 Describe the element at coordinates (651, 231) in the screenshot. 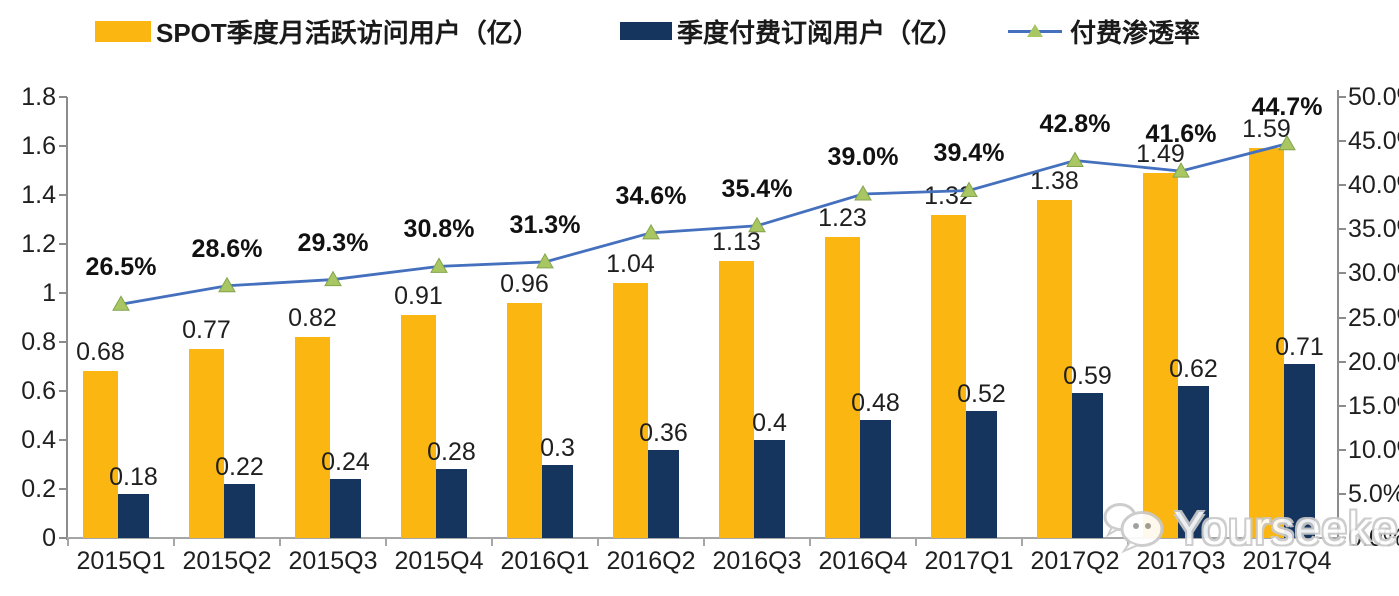

I see `penetration-marker-2016Q2` at that location.